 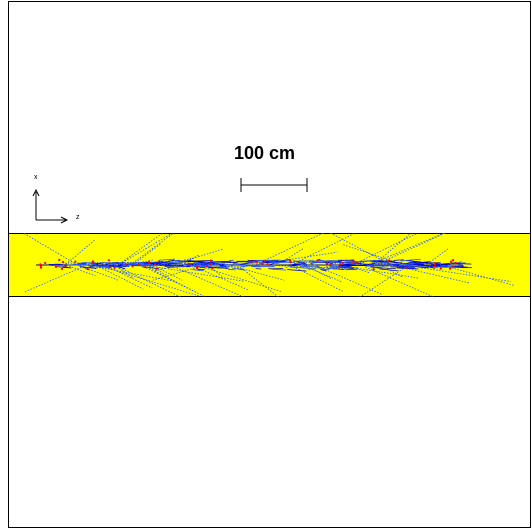 What do you see at coordinates (265, 153) in the screenshot?
I see `scale-label: 100 cm` at bounding box center [265, 153].